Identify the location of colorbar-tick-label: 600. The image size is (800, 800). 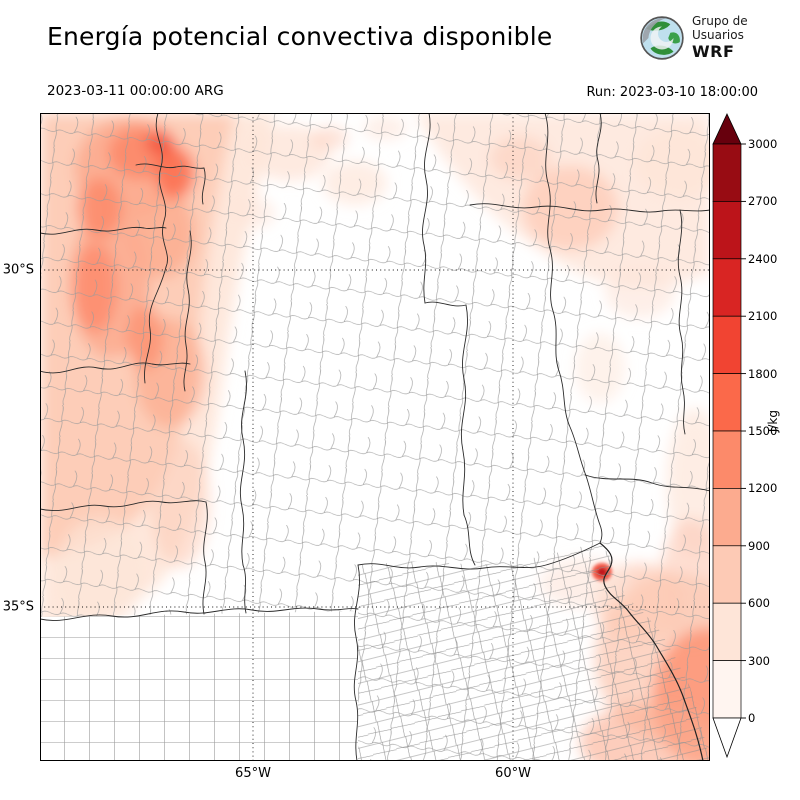
(759, 603).